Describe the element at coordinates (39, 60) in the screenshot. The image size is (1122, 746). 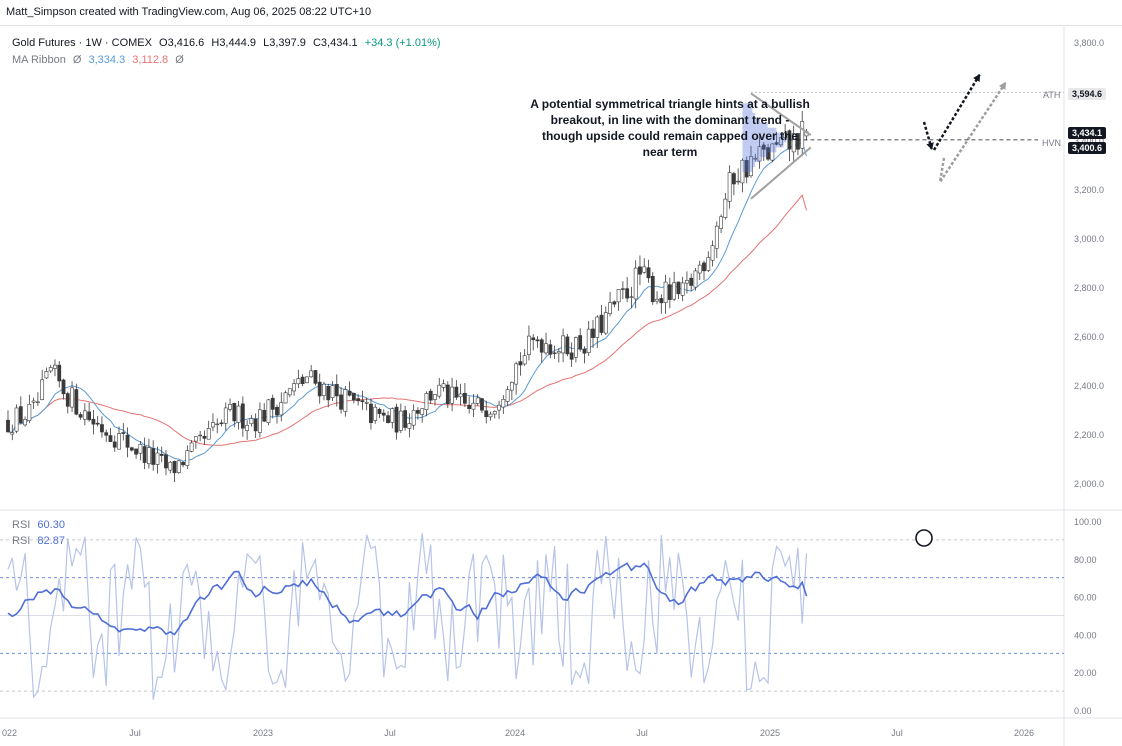
I see `ma-label: MA Ribbon` at that location.